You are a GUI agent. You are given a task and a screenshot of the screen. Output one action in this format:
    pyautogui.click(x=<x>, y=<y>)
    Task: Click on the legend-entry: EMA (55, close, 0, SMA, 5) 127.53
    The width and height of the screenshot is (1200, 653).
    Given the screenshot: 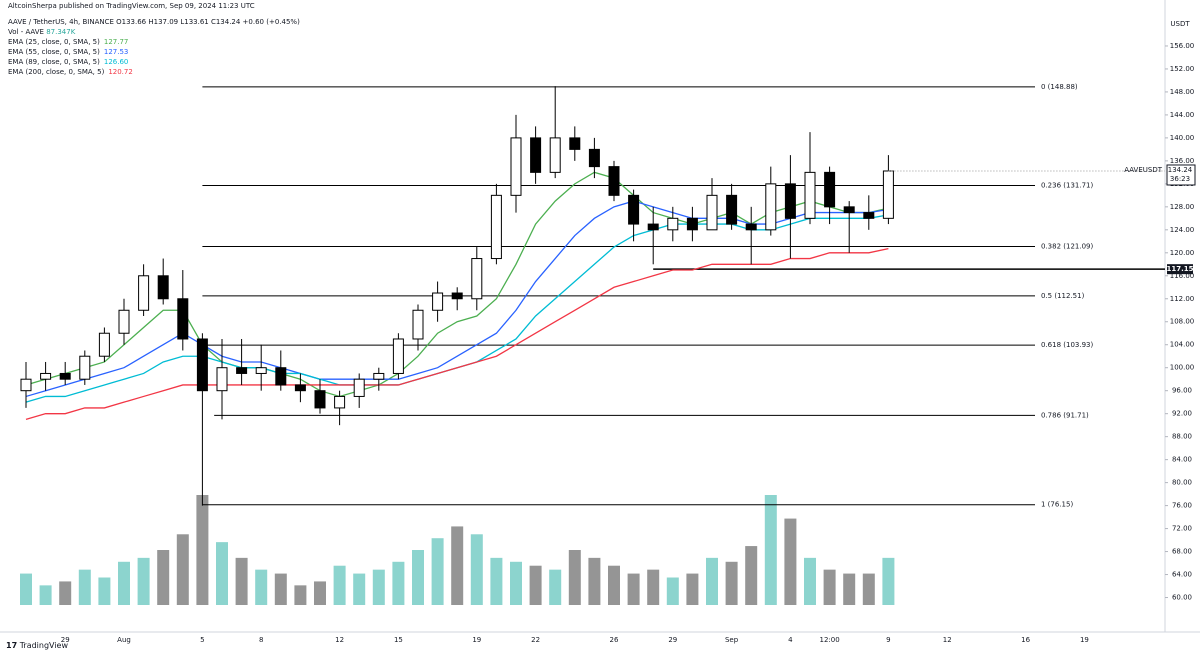 What is the action you would take?
    pyautogui.click(x=68, y=52)
    